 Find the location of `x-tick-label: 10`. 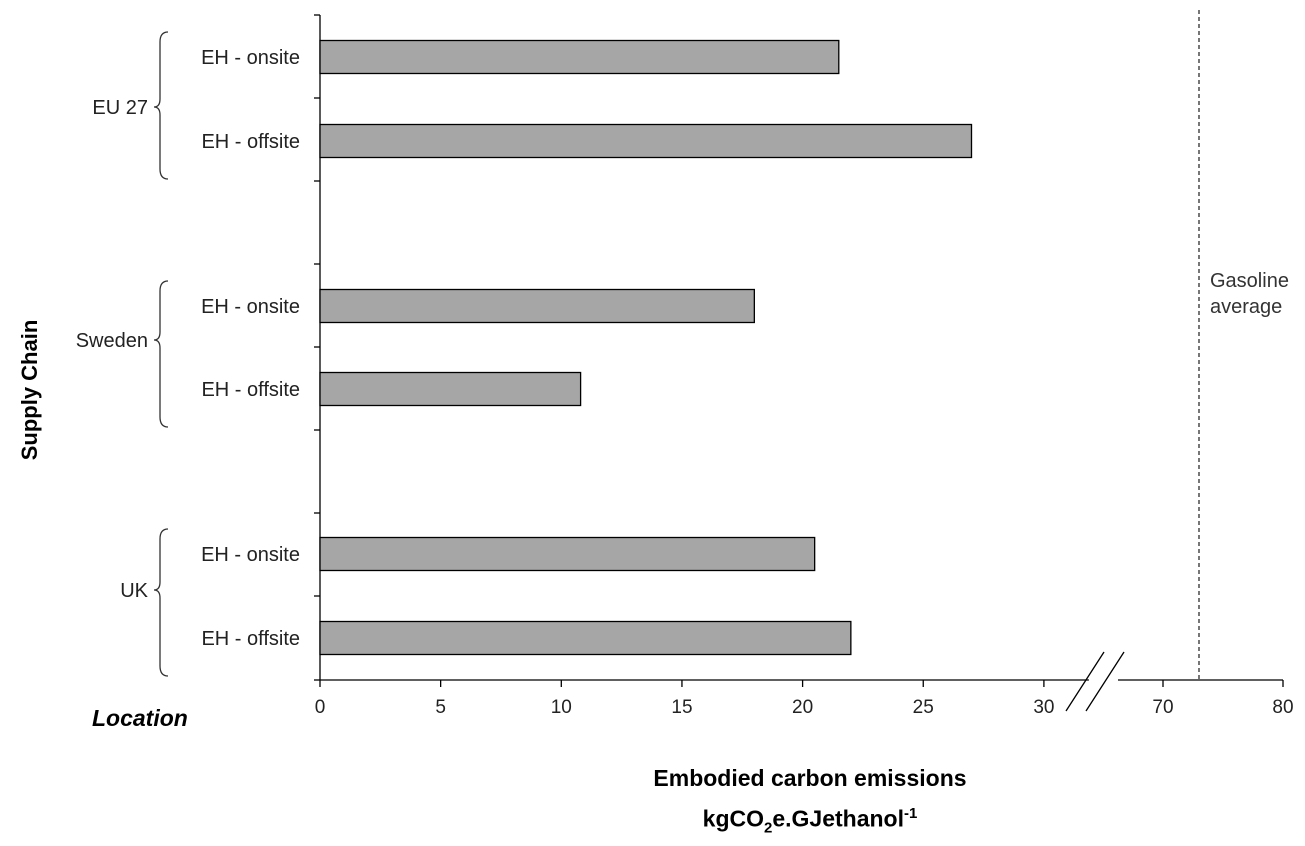

x-tick-label: 10 is located at coordinates (561, 707).